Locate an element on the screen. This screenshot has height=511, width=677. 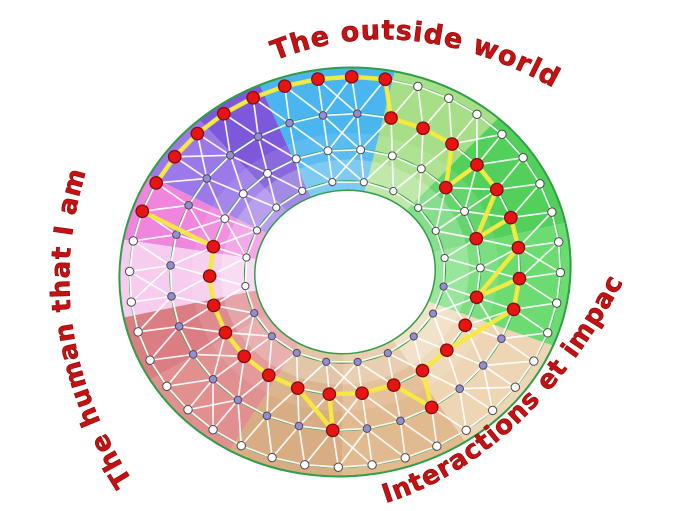
sector-green is located at coordinates (486, 185).